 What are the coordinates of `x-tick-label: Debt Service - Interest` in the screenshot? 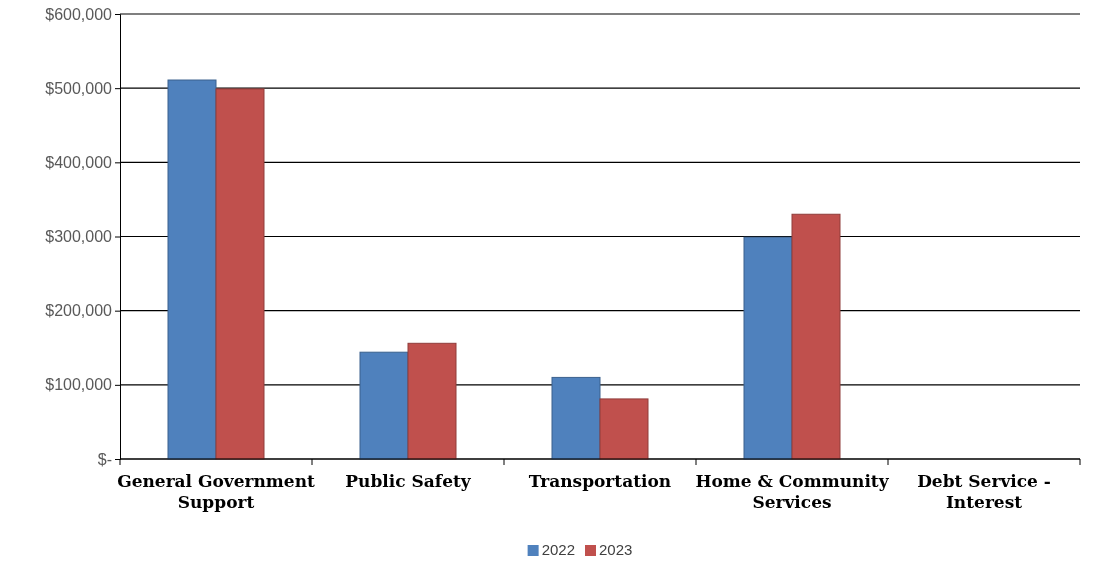 It's located at (984, 491).